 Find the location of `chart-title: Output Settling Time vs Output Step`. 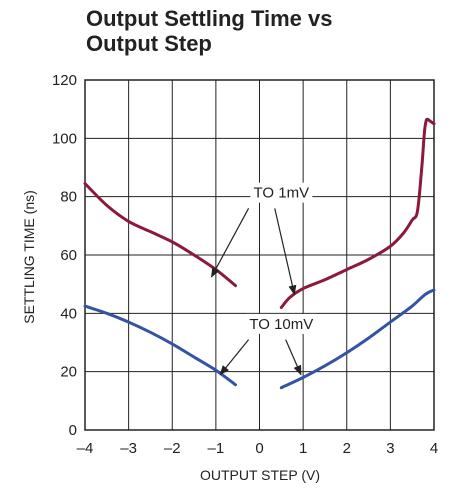

chart-title: Output Settling Time vs Output Step is located at coordinates (209, 31).